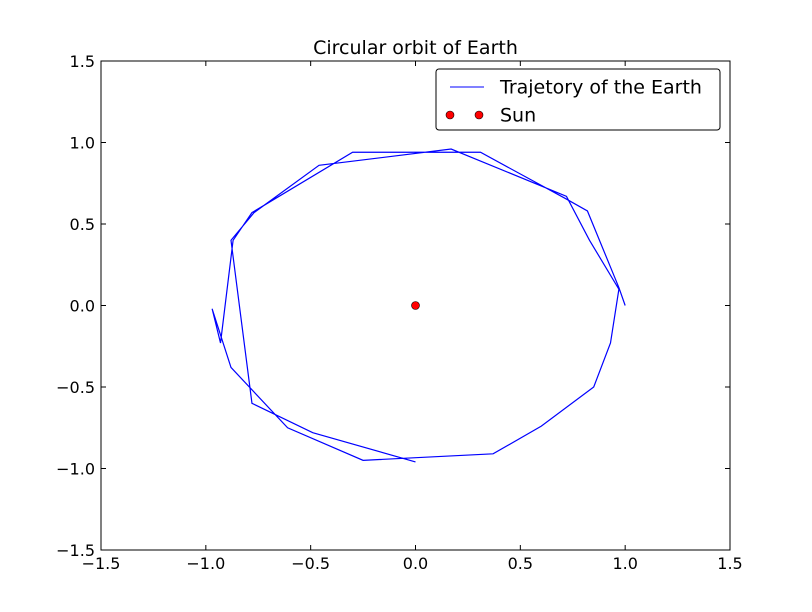 The width and height of the screenshot is (812, 612). Describe the element at coordinates (82, 306) in the screenshot. I see `y-tick-label: 0.0` at that location.